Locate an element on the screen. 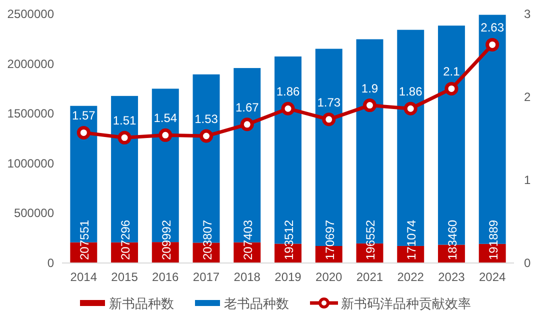  x-tick-label: 2023 is located at coordinates (452, 277).